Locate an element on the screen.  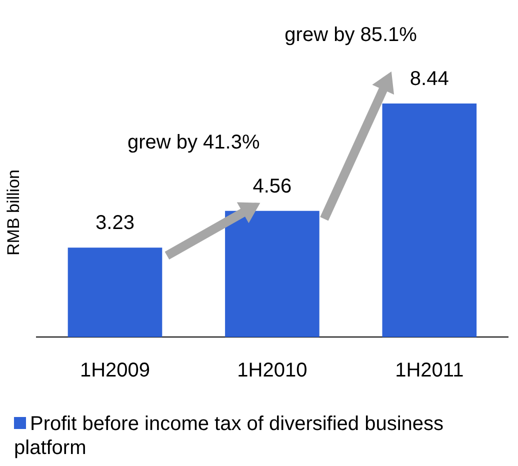
data-label: 3.23 is located at coordinates (115, 223).